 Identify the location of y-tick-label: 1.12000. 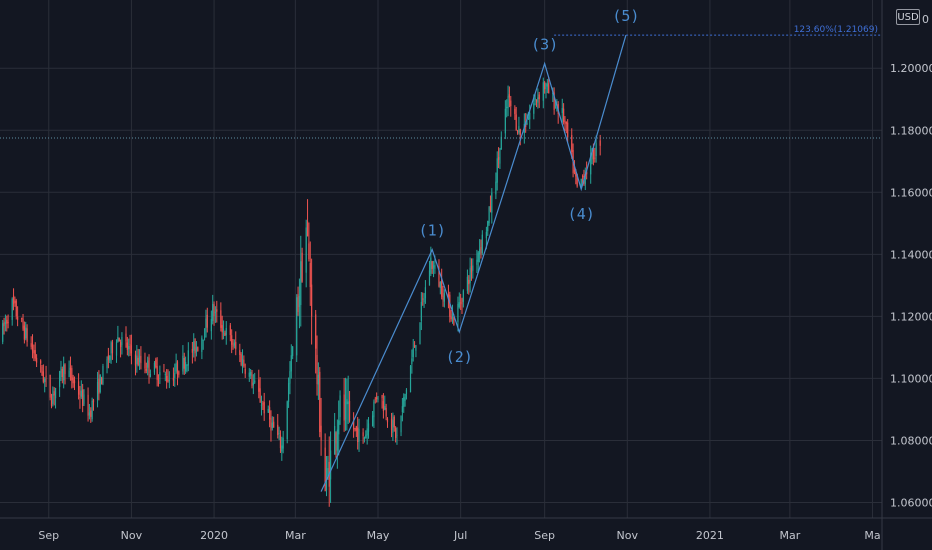
(911, 316).